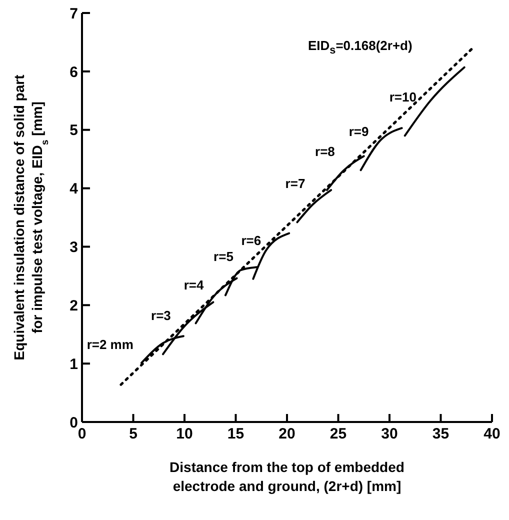 Image resolution: width=509 pixels, height=520 pixels. What do you see at coordinates (74, 423) in the screenshot?
I see `y-tick-label: 0` at bounding box center [74, 423].